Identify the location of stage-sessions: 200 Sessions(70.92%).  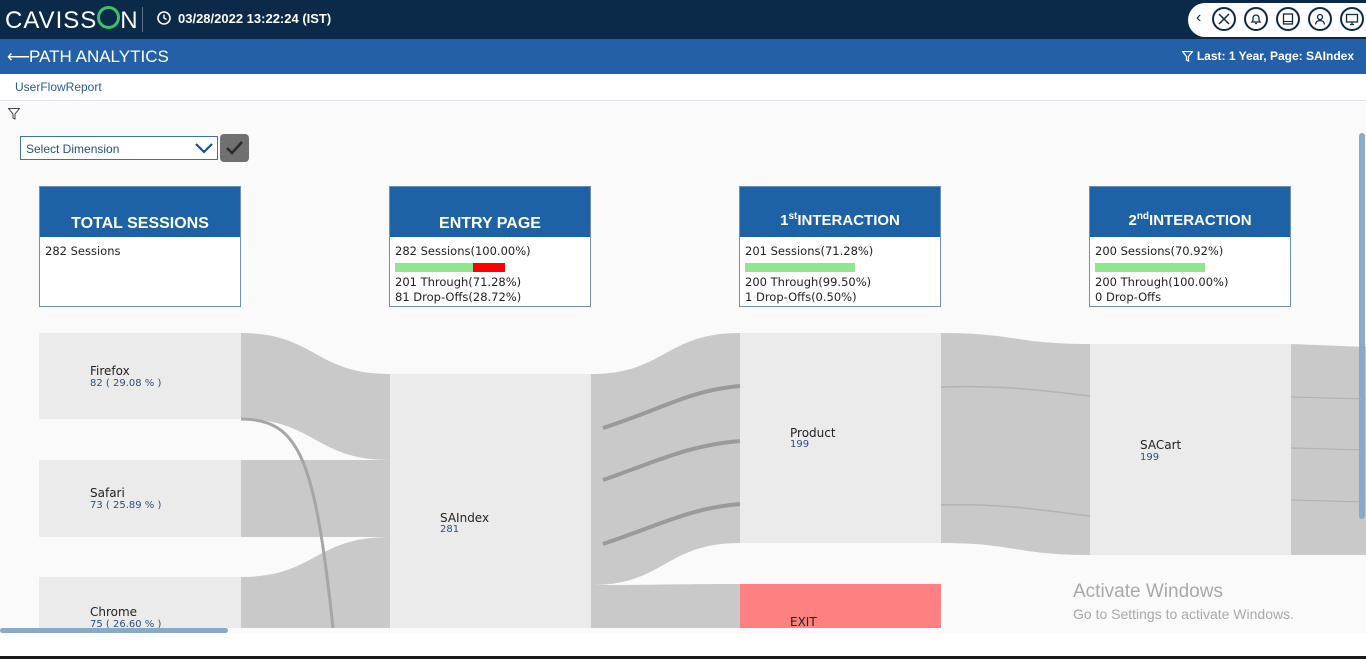
(1159, 251).